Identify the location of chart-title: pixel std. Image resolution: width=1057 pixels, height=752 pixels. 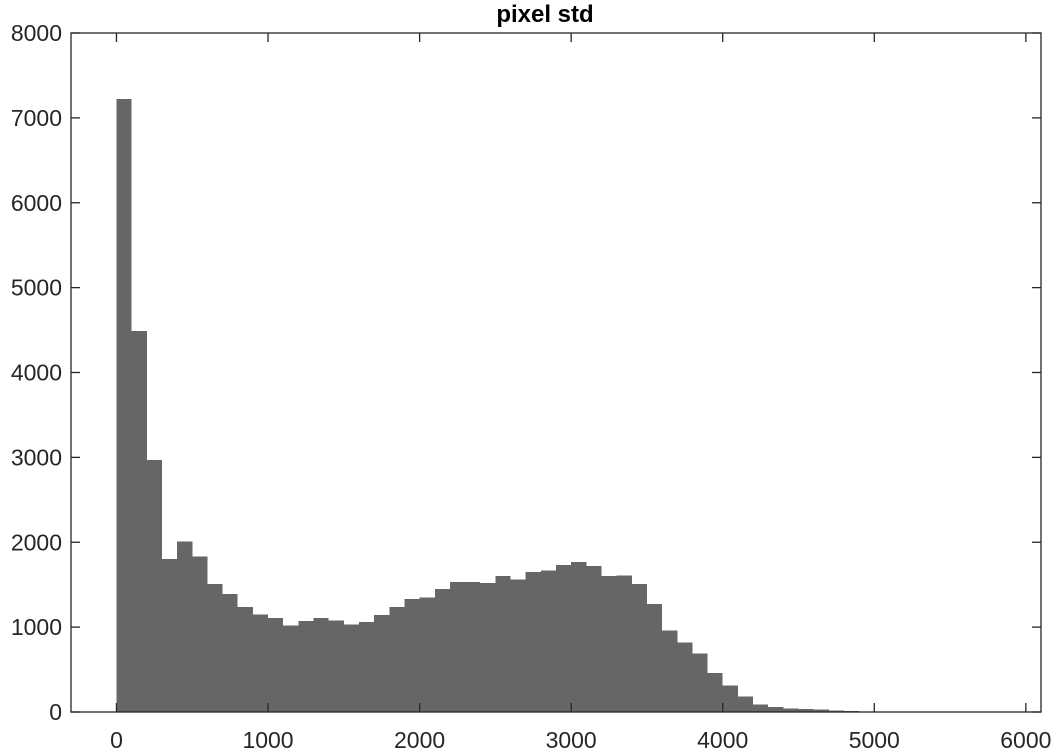
(544, 14).